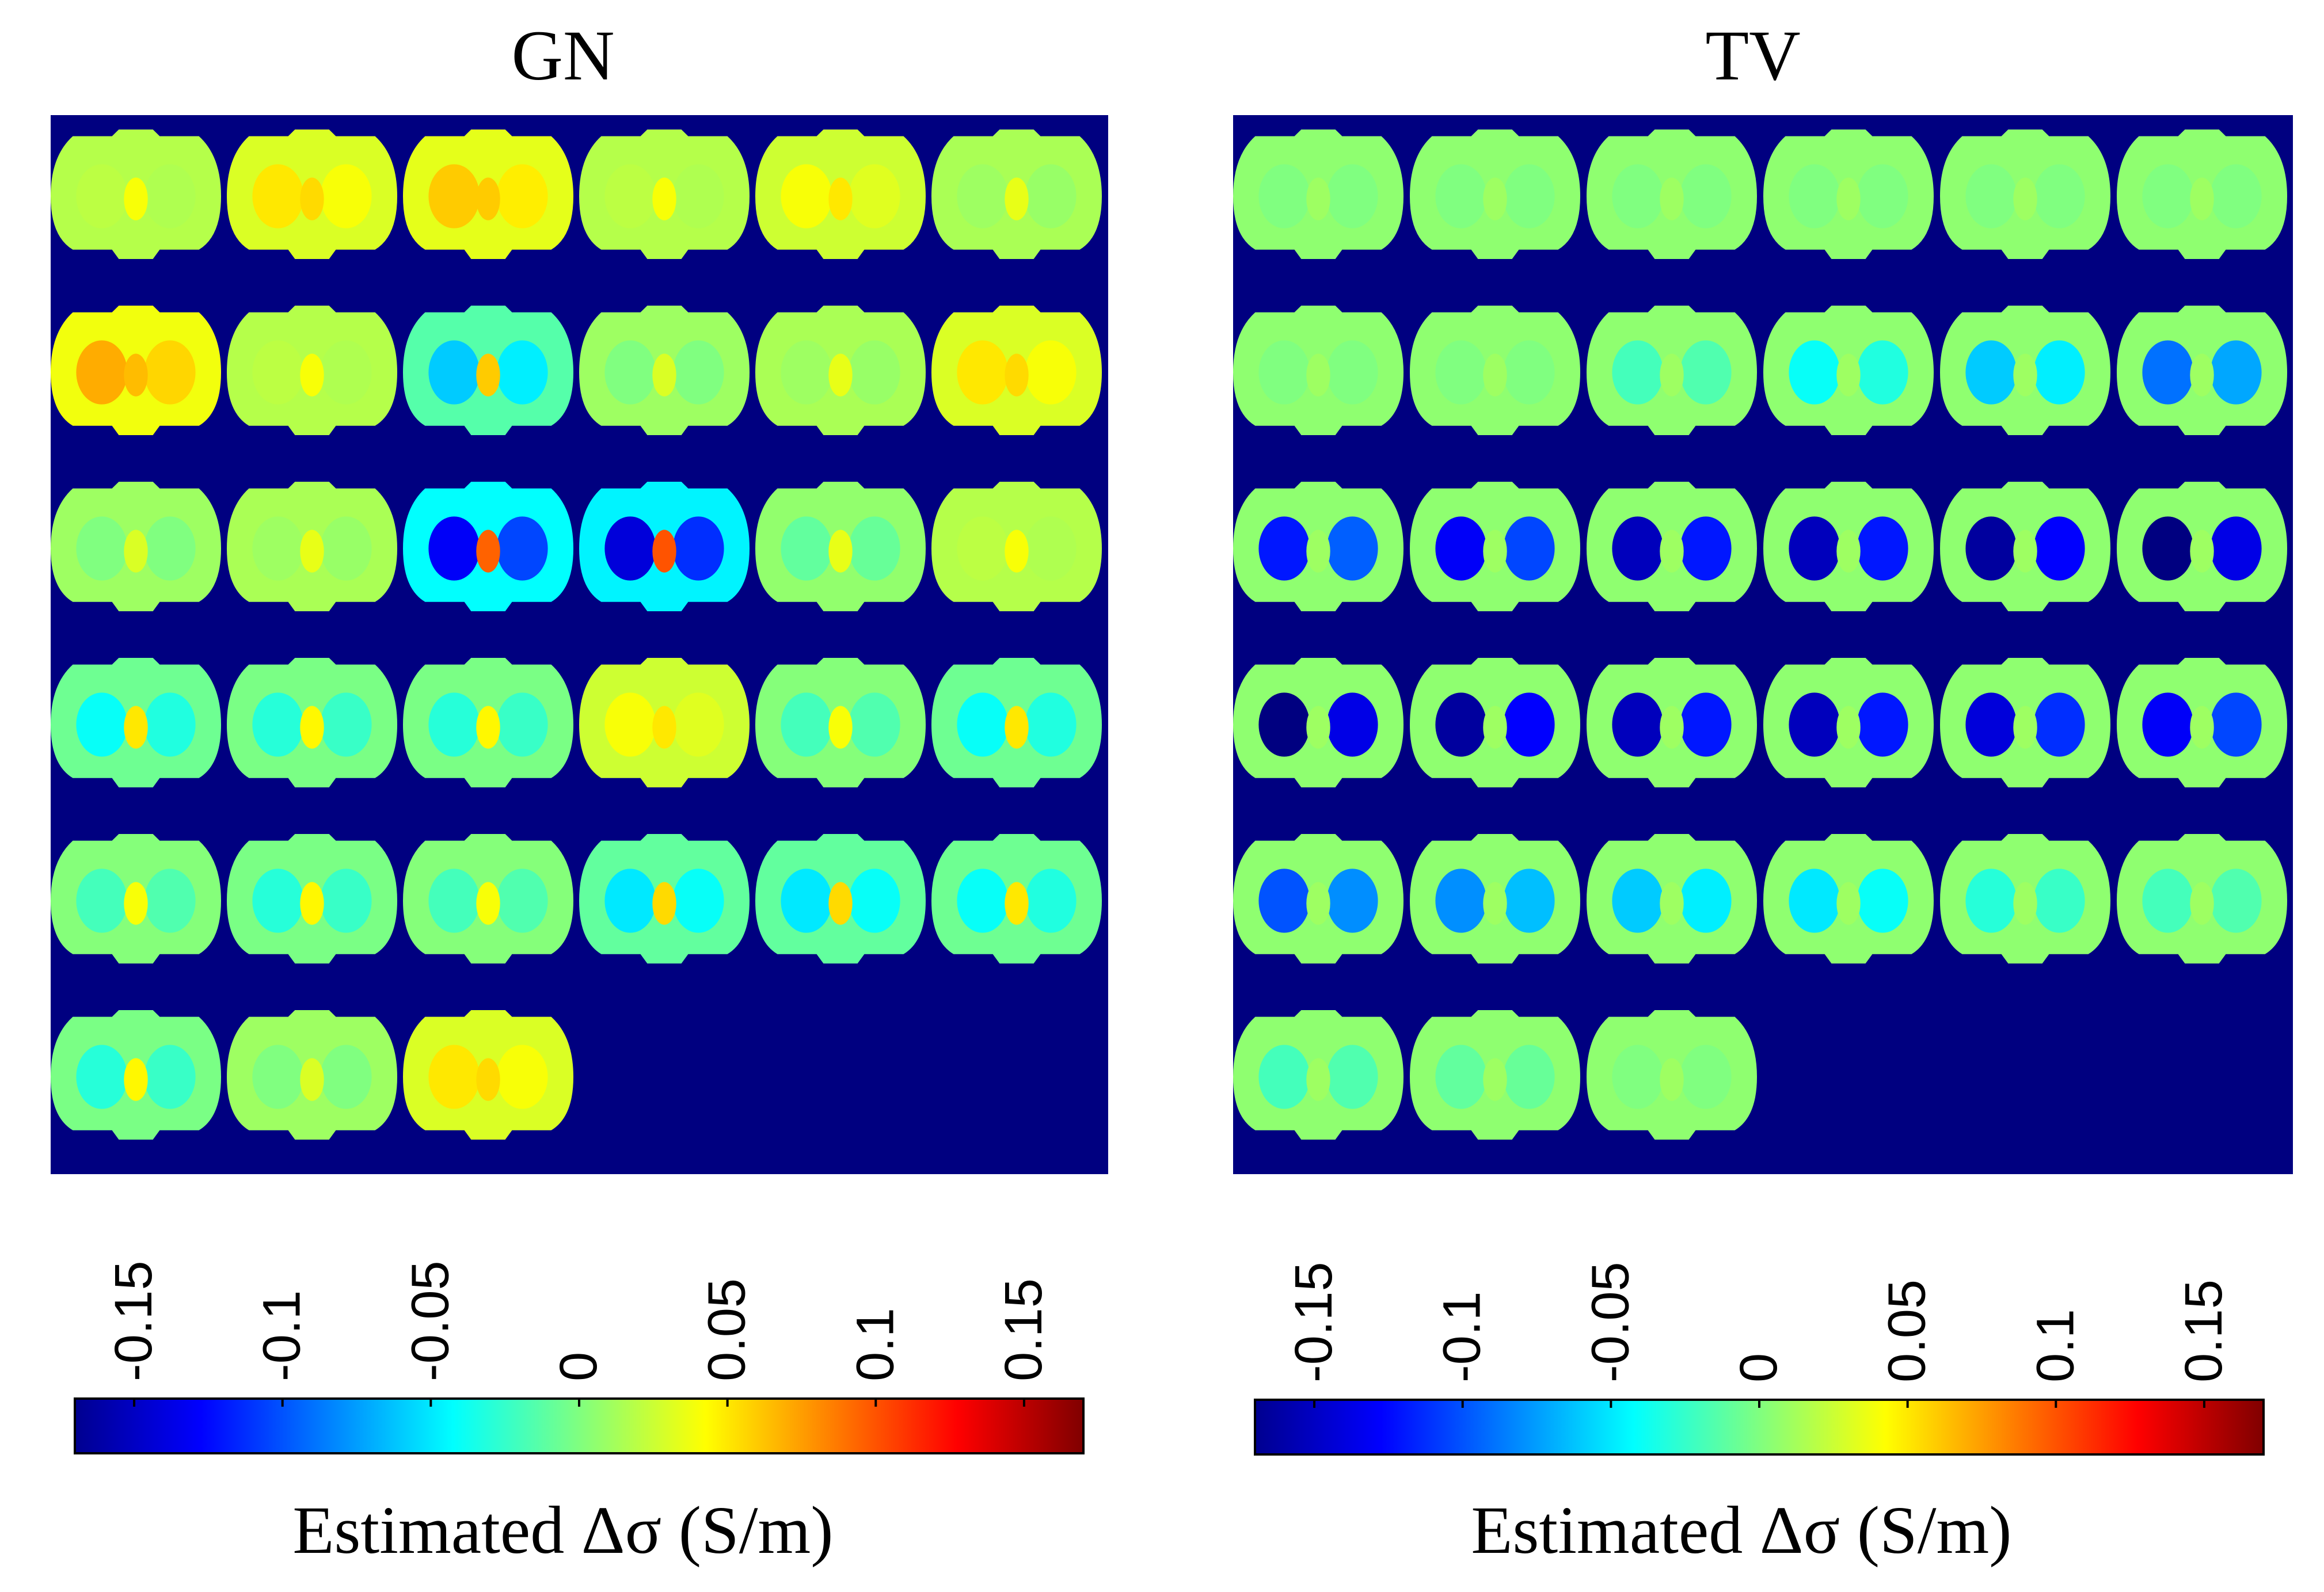  Describe the element at coordinates (875, 1344) in the screenshot. I see `colorbar-tick-label: 0.1` at that location.